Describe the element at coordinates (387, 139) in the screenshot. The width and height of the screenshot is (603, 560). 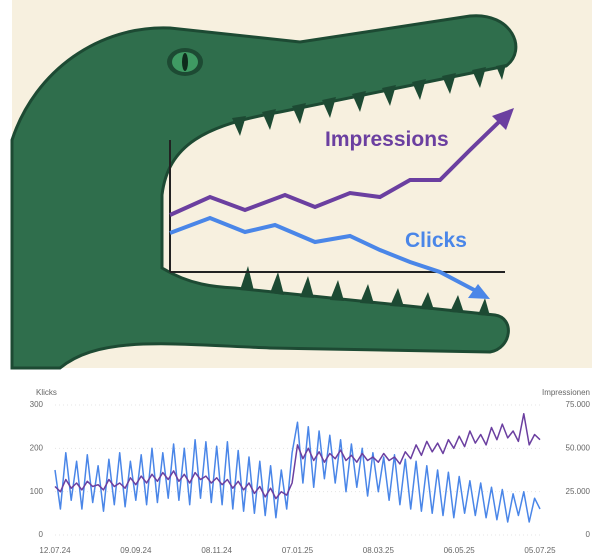
I see `label-impressions: Impressions` at that location.